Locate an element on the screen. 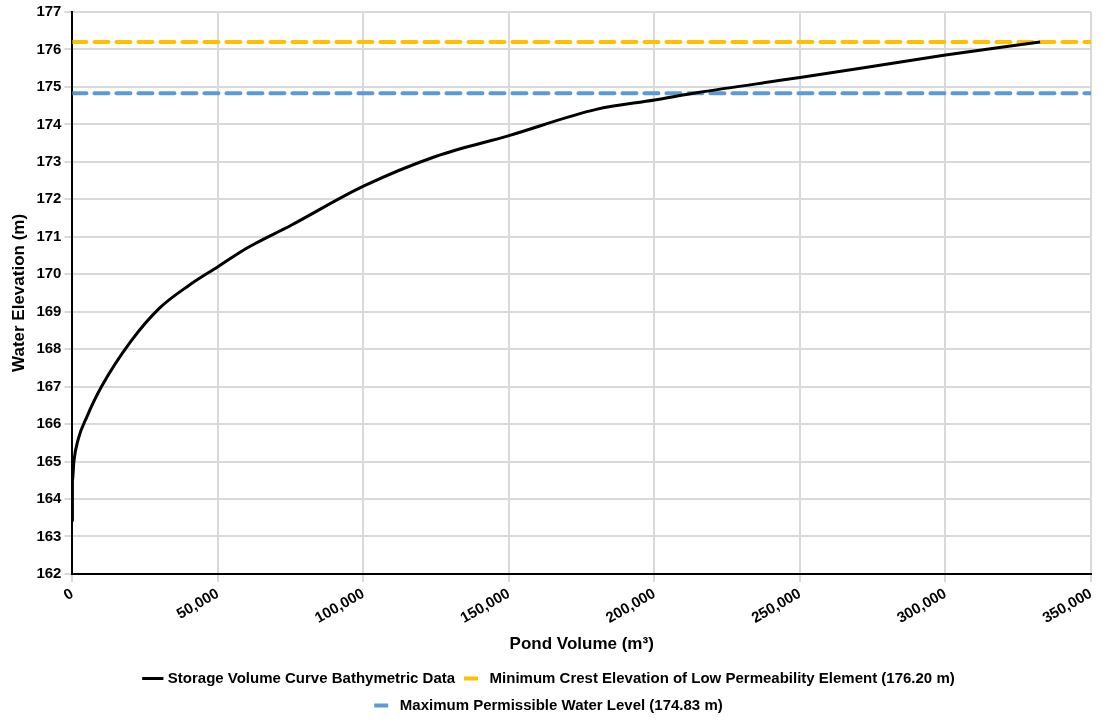 The image size is (1103, 728). y-tick-label: 172 is located at coordinates (49, 198).